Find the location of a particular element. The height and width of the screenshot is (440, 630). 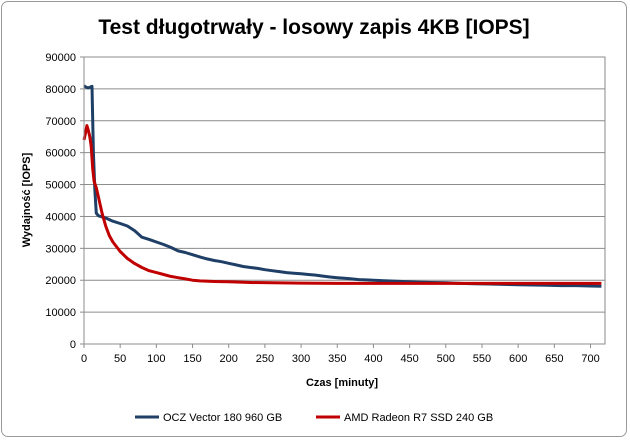

x-tick-label: 100 is located at coordinates (156, 359).